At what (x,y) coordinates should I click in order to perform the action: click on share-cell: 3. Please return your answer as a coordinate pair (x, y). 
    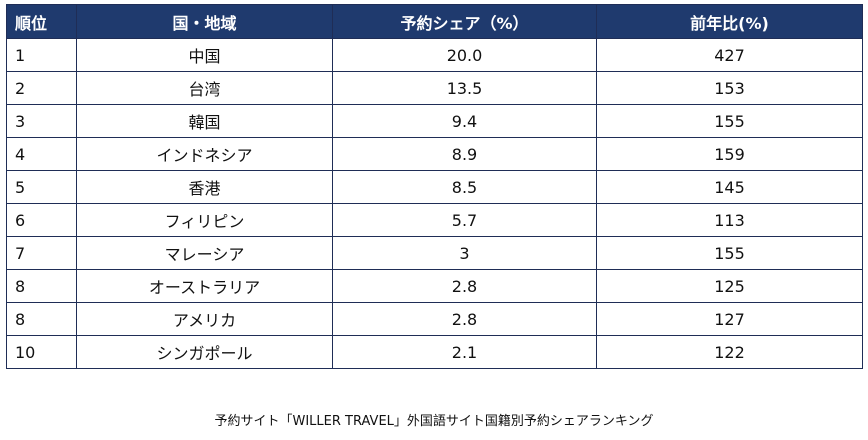
    Looking at the image, I should click on (464, 253).